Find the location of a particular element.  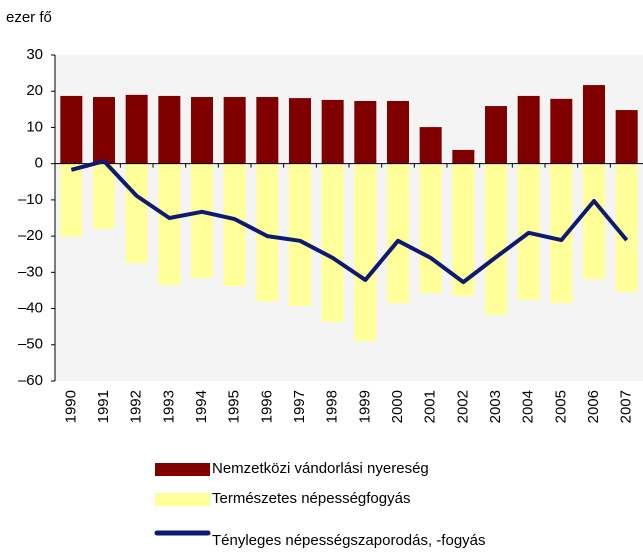

y-tick-label: –50 is located at coordinates (30, 344).